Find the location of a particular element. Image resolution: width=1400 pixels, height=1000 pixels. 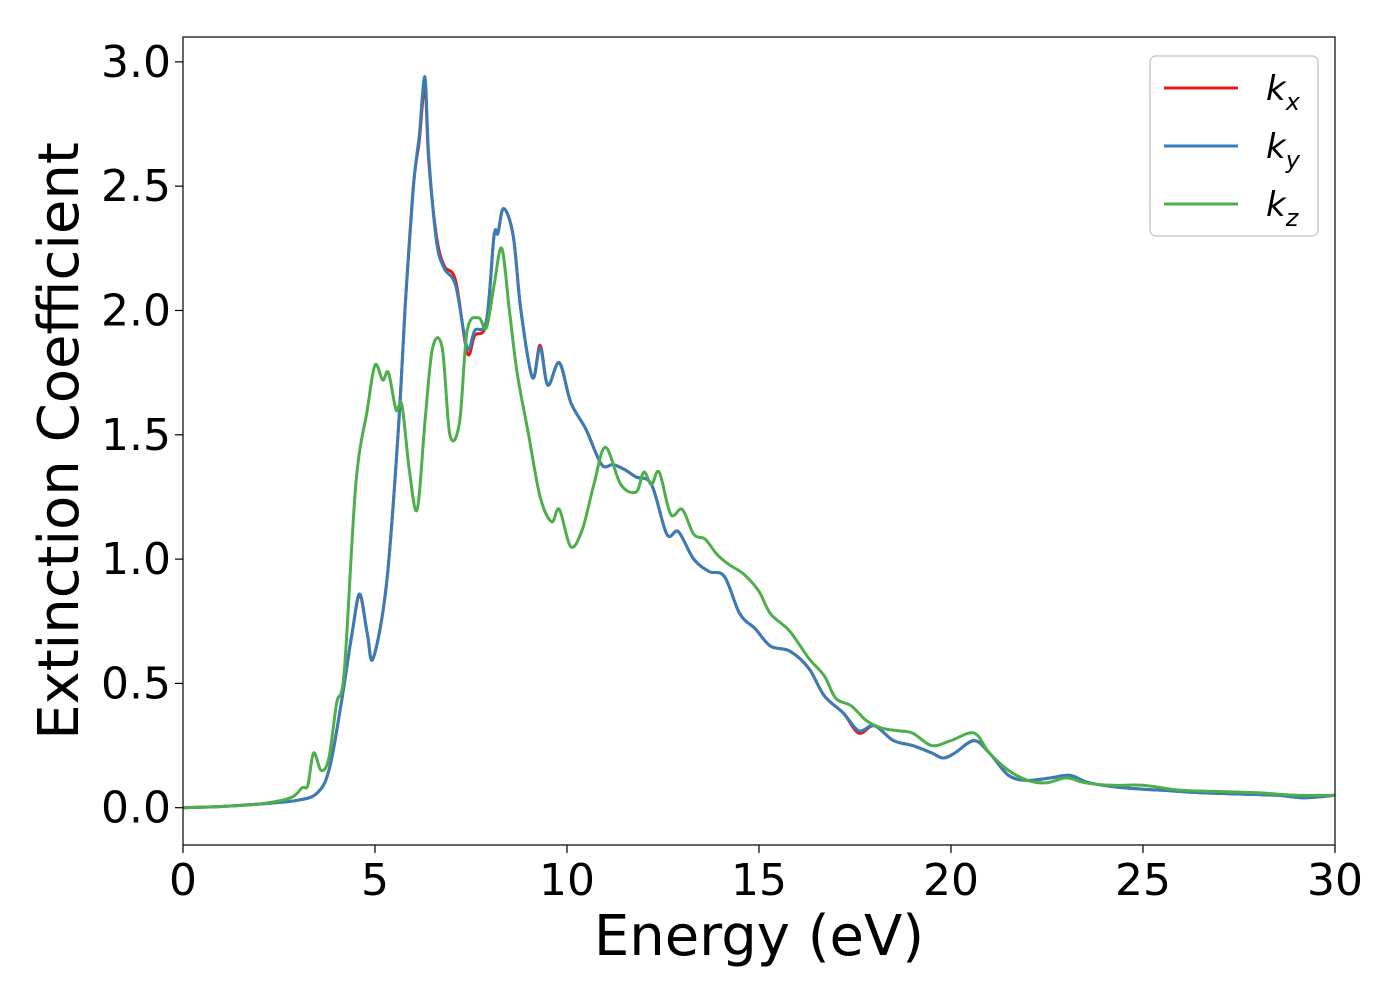

legend-label-sub: z is located at coordinates (1292, 218).